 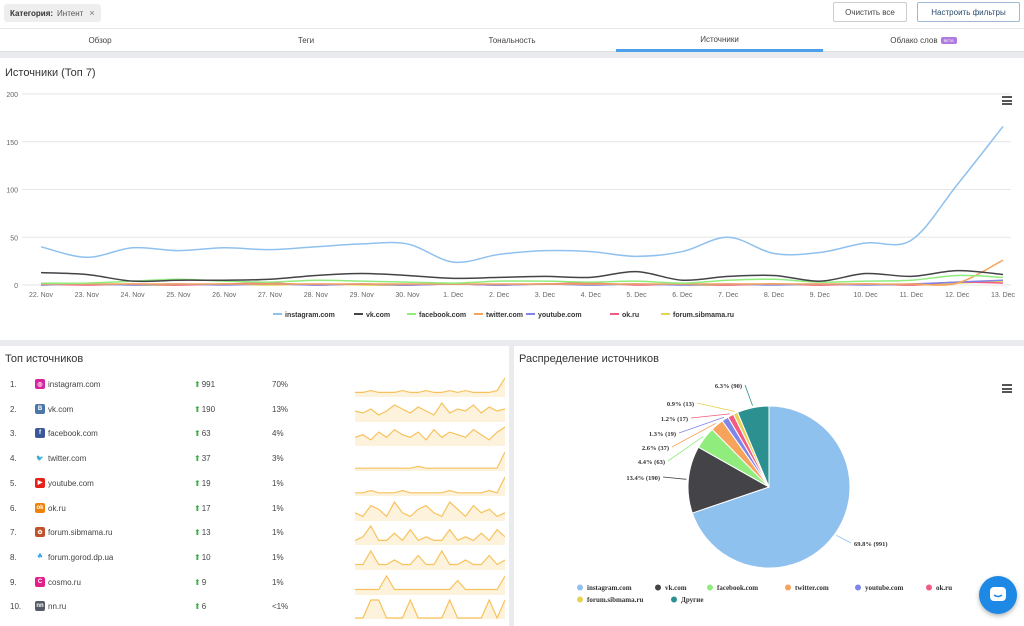 What do you see at coordinates (12, 95) in the screenshot?
I see `y-tick-label: 200` at bounding box center [12, 95].